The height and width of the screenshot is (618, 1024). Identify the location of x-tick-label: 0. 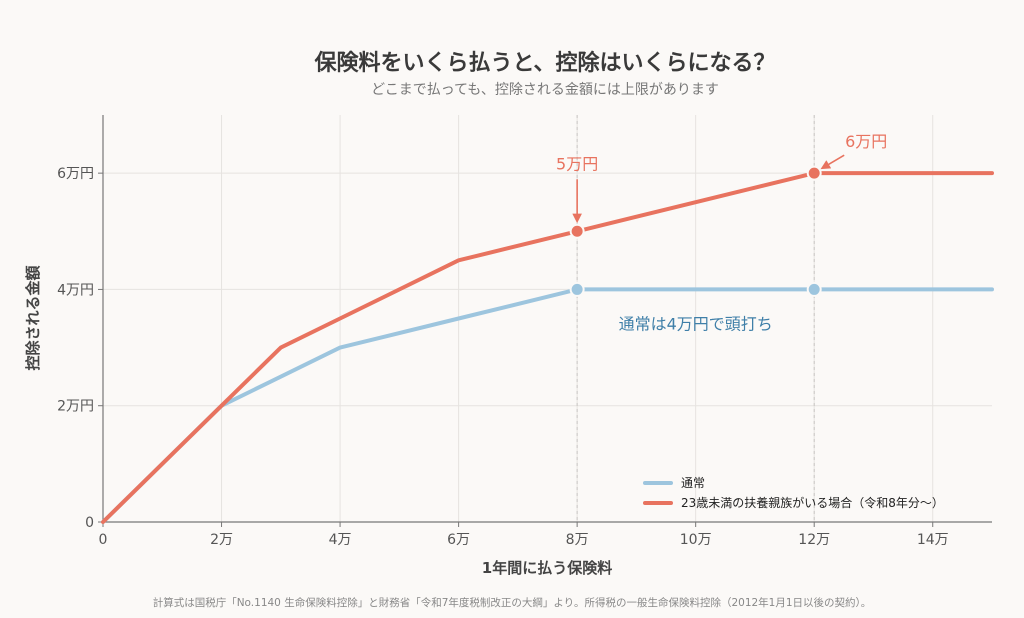
(103, 540).